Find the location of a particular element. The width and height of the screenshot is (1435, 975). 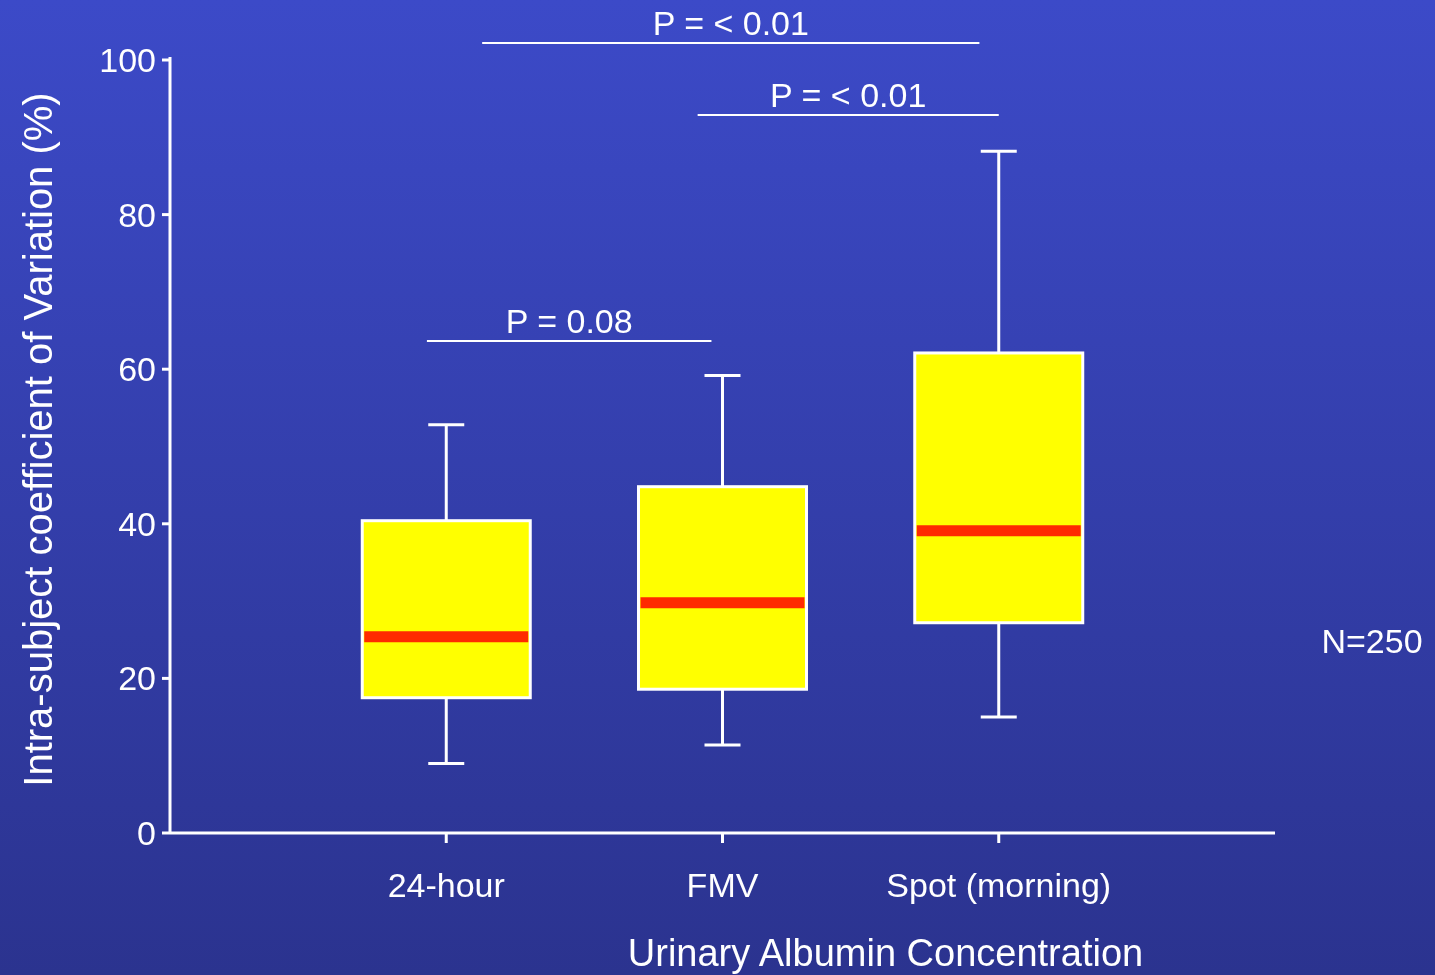

y-tick-label: 20 is located at coordinates (137, 678).